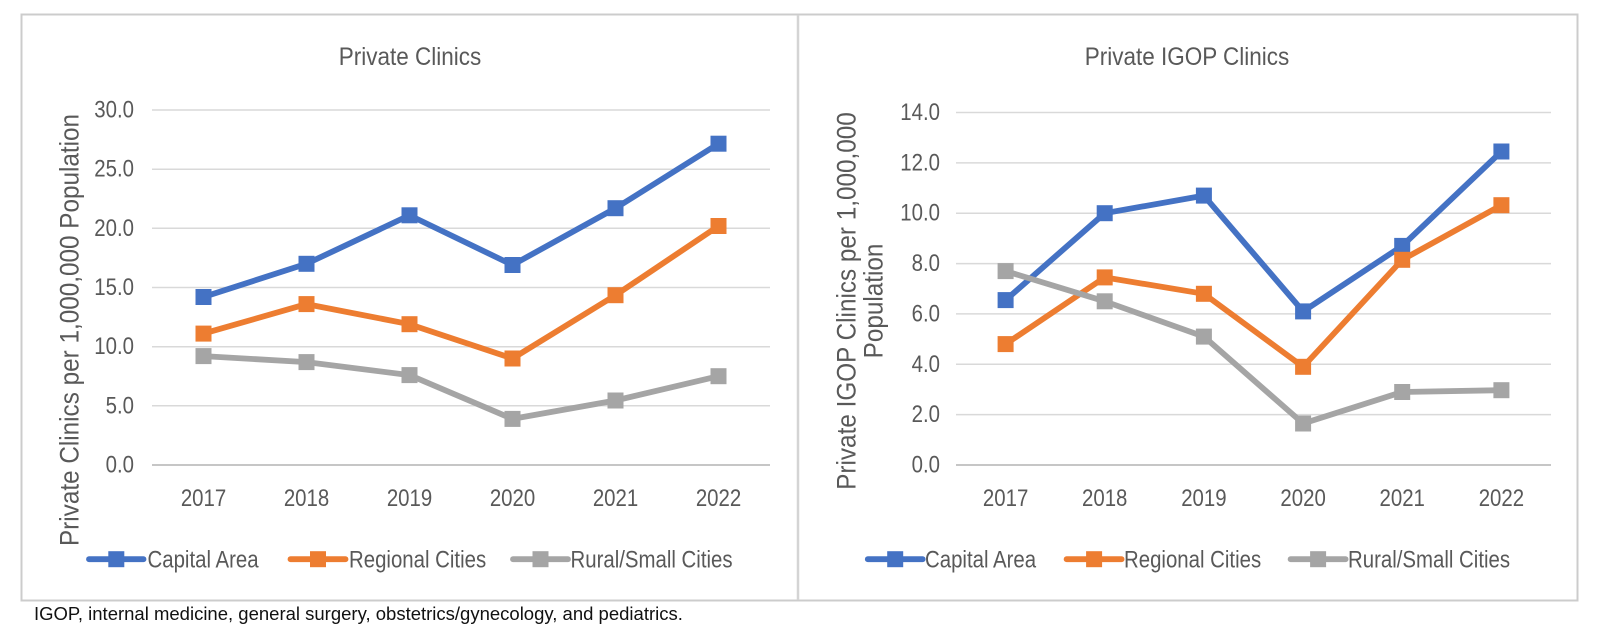 The width and height of the screenshot is (1600, 632). Describe the element at coordinates (410, 57) in the screenshot. I see `svg-text: Private Clinics` at that location.